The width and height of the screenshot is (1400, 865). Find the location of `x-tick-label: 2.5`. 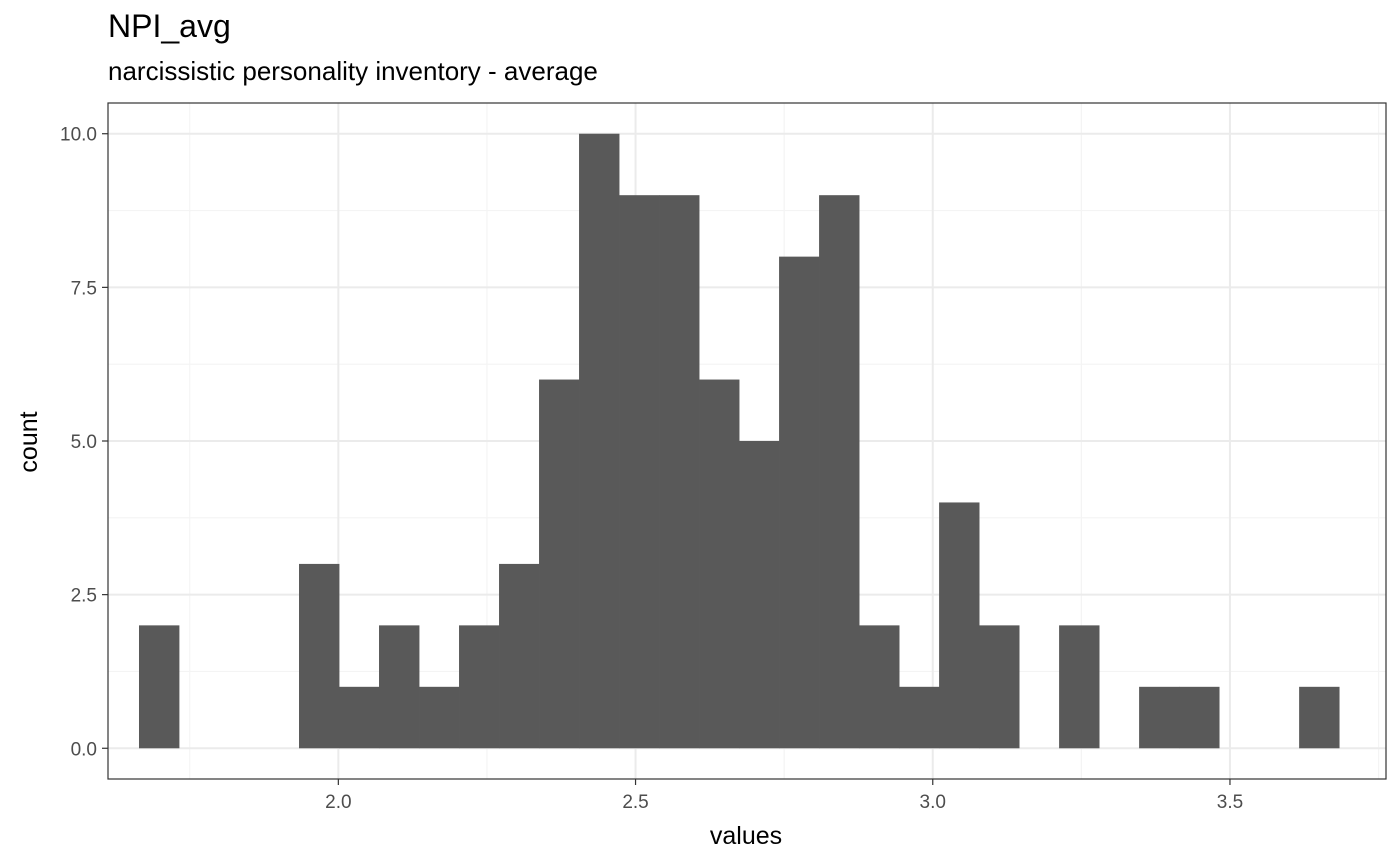

x-tick-label: 2.5 is located at coordinates (635, 802).